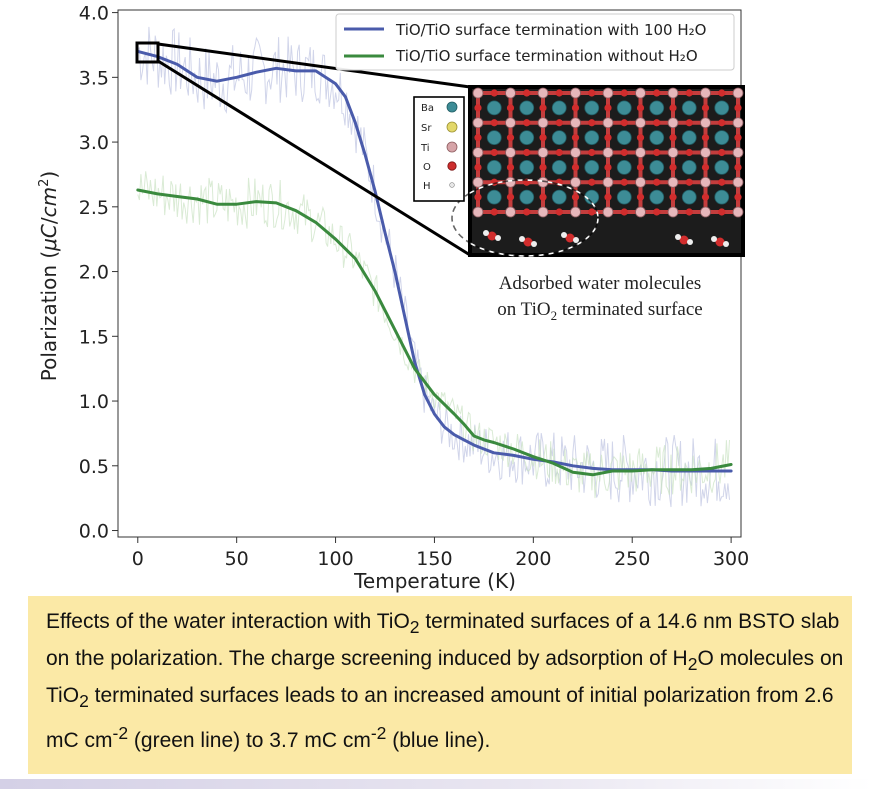  I want to click on inset-caption-line1: Adsorbed water molecules, so click(600, 283).